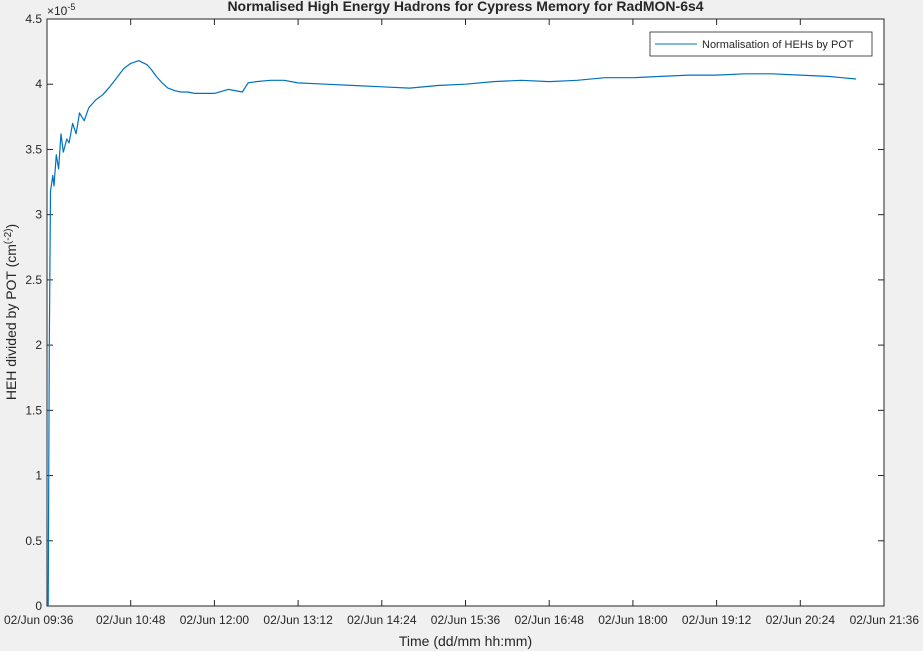 The width and height of the screenshot is (923, 651). Describe the element at coordinates (298, 620) in the screenshot. I see `x-tick-label: 02/Jun 13:12` at that location.